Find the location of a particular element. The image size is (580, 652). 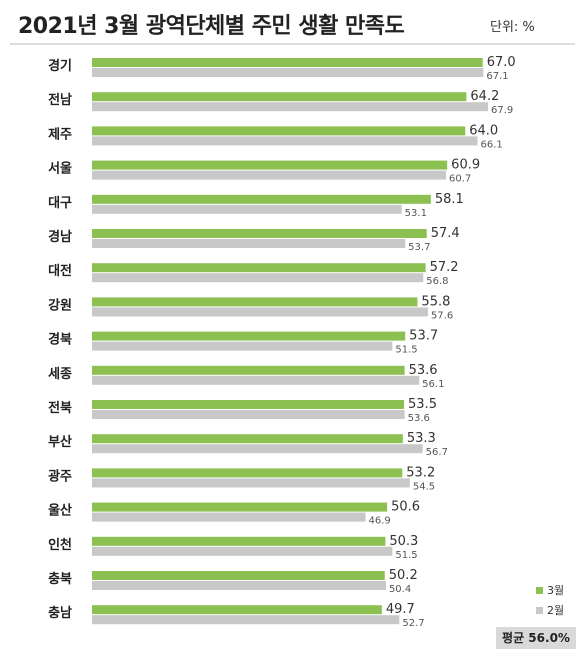

value-label-march: 64.2 is located at coordinates (484, 96).